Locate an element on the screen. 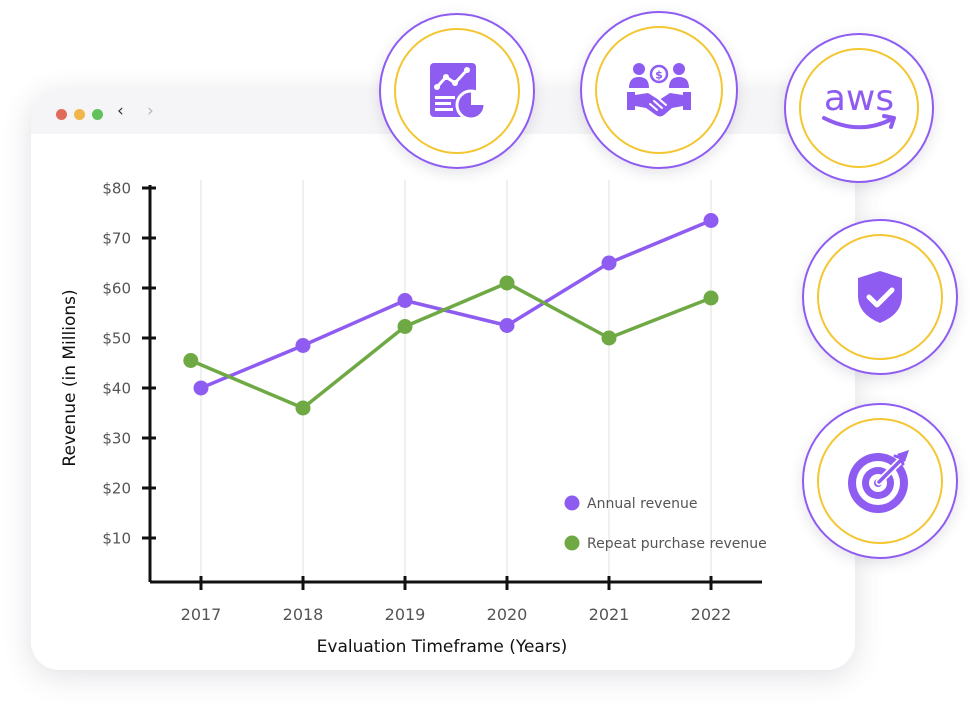 The width and height of the screenshot is (976, 706). y-tick-label: $40 is located at coordinates (116, 389).